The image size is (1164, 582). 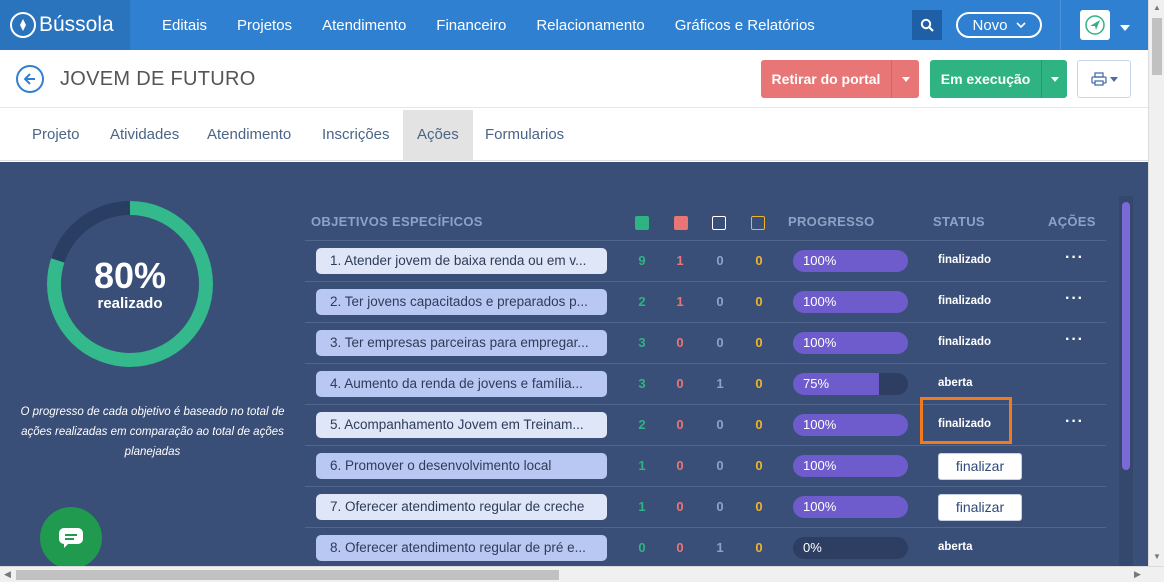 I want to click on objective-pill: 6. Promover o desenvolvimento local, so click(x=461, y=466).